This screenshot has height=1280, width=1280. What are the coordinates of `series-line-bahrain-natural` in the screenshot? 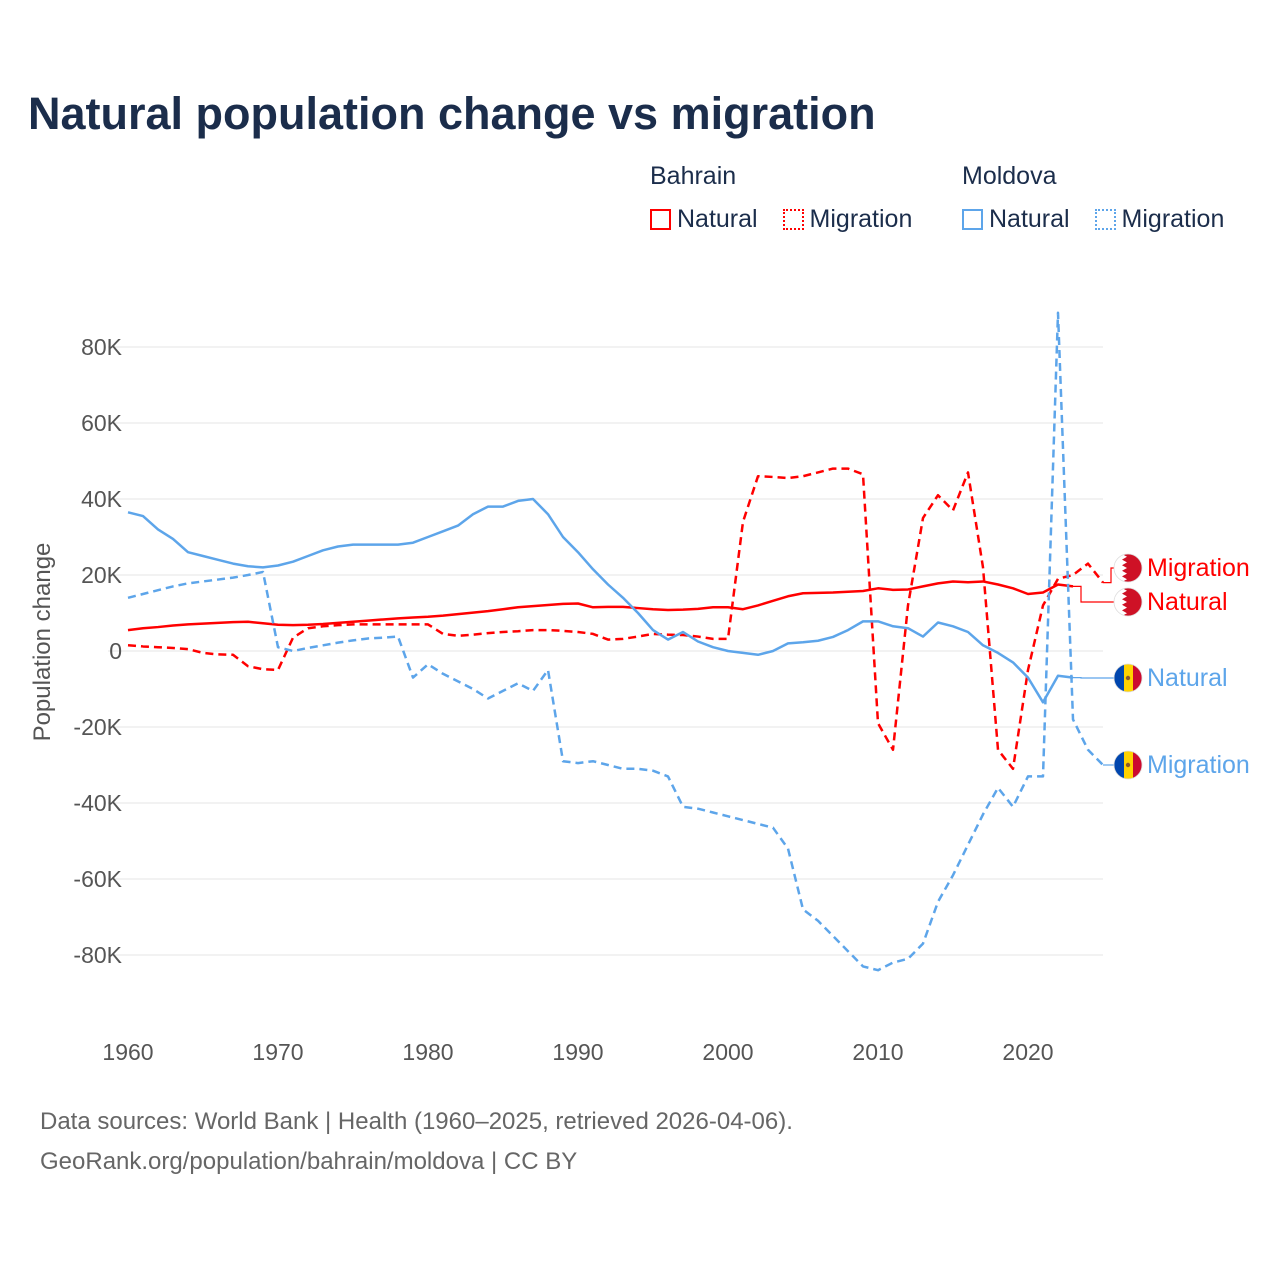 It's located at (600, 606).